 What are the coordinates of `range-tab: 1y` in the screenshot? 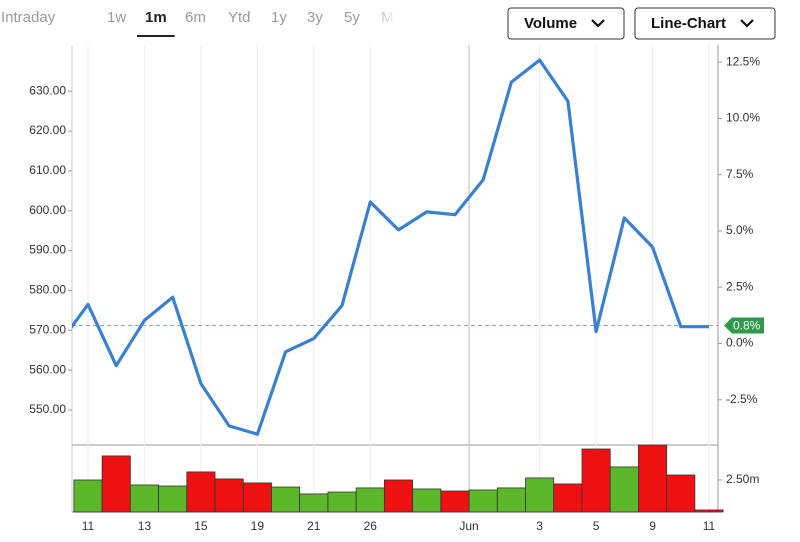 It's located at (279, 17).